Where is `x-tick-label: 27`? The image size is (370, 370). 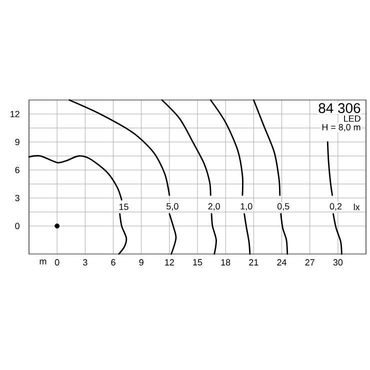
x-tick-label: 27 is located at coordinates (309, 262).